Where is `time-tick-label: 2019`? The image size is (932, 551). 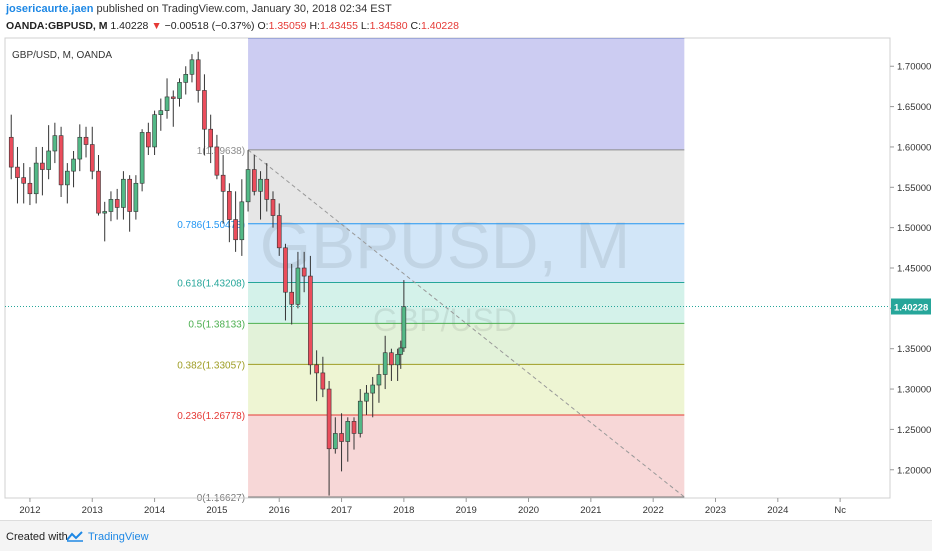
time-tick-label: 2019 is located at coordinates (466, 510).